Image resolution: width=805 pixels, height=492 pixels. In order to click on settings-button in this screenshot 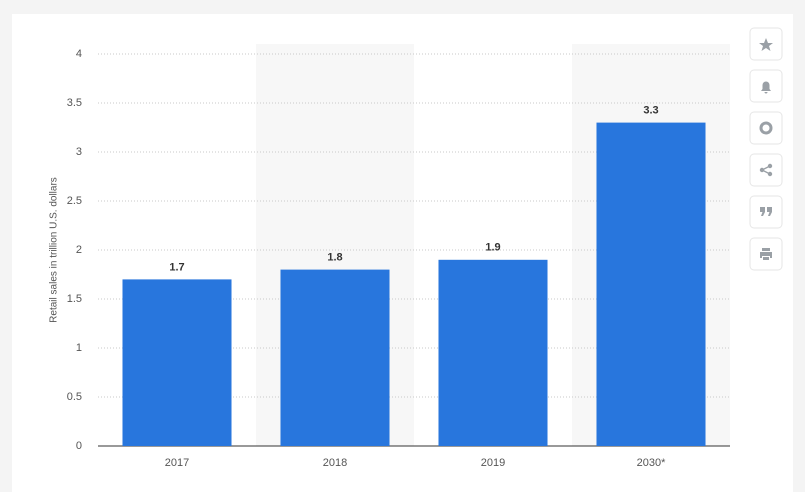, I will do `click(766, 128)`.